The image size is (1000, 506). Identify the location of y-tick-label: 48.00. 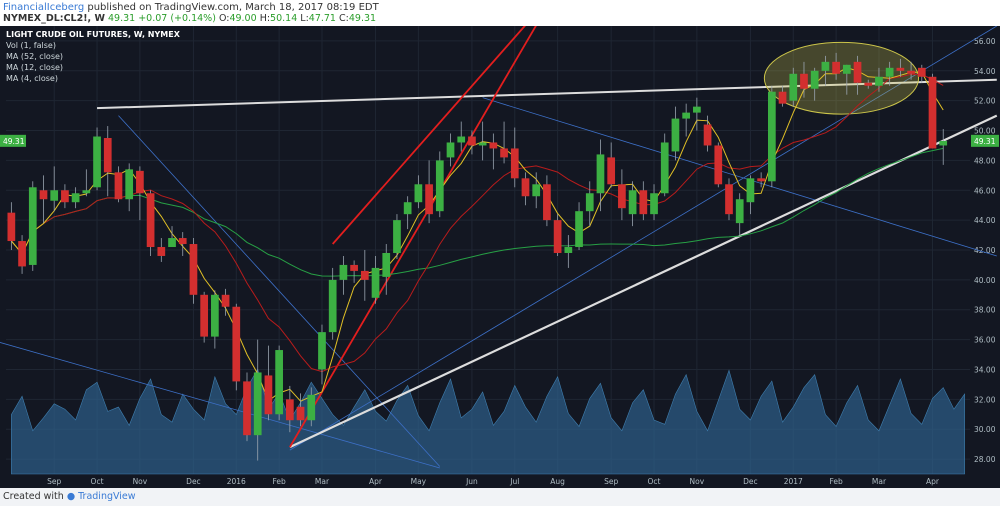
(985, 160).